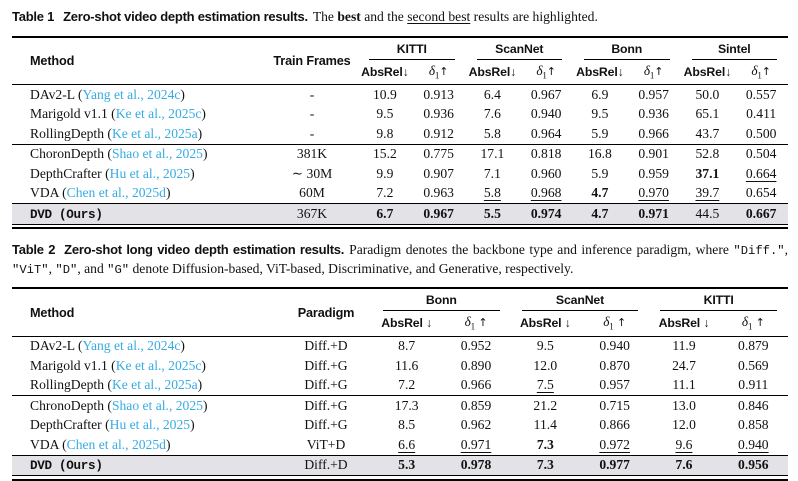 Image resolution: width=798 pixels, height=481 pixels. Describe the element at coordinates (438, 73) in the screenshot. I see `metric-header-delta1: δ1↑` at that location.